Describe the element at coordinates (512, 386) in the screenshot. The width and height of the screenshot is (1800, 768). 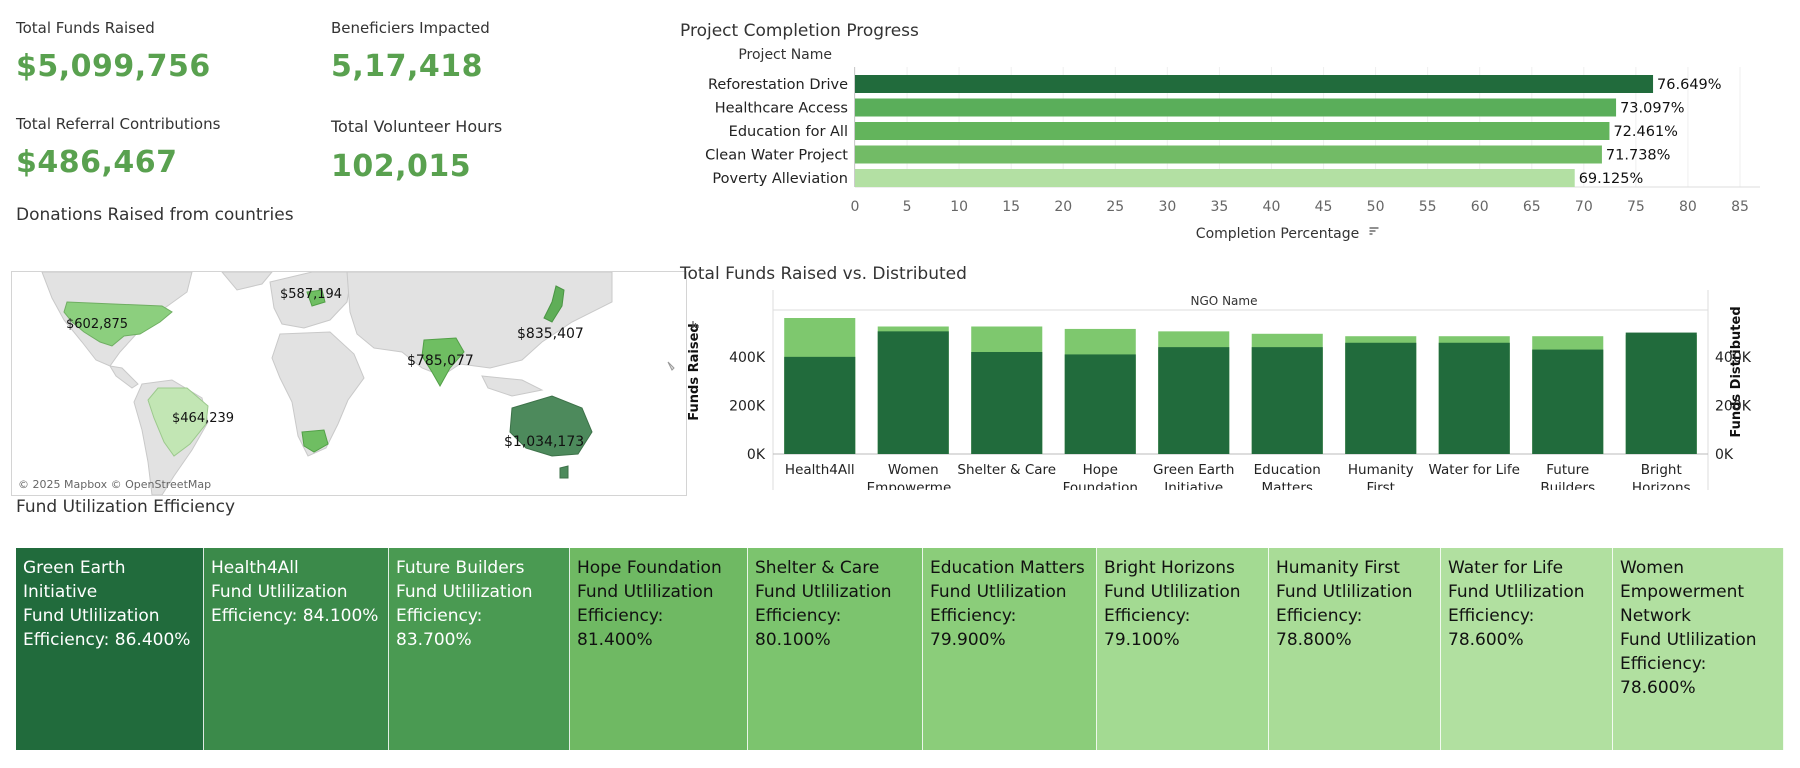
I see `indonesia-land` at that location.